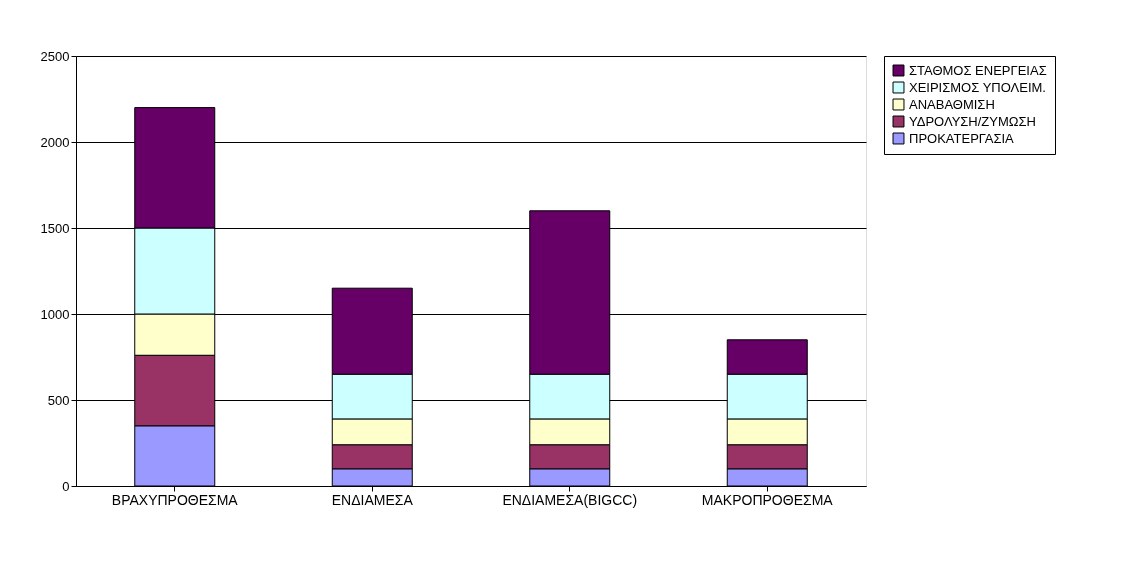 The width and height of the screenshot is (1142, 571). What do you see at coordinates (962, 138) in the screenshot?
I see `legend-label: ΠΡΟΚΑΤΕΡΓΑΣΙΑ` at bounding box center [962, 138].